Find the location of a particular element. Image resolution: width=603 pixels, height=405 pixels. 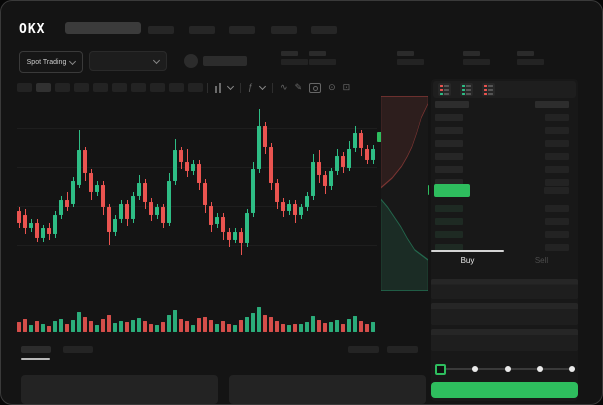

ticker-stat is located at coordinates (298, 60).